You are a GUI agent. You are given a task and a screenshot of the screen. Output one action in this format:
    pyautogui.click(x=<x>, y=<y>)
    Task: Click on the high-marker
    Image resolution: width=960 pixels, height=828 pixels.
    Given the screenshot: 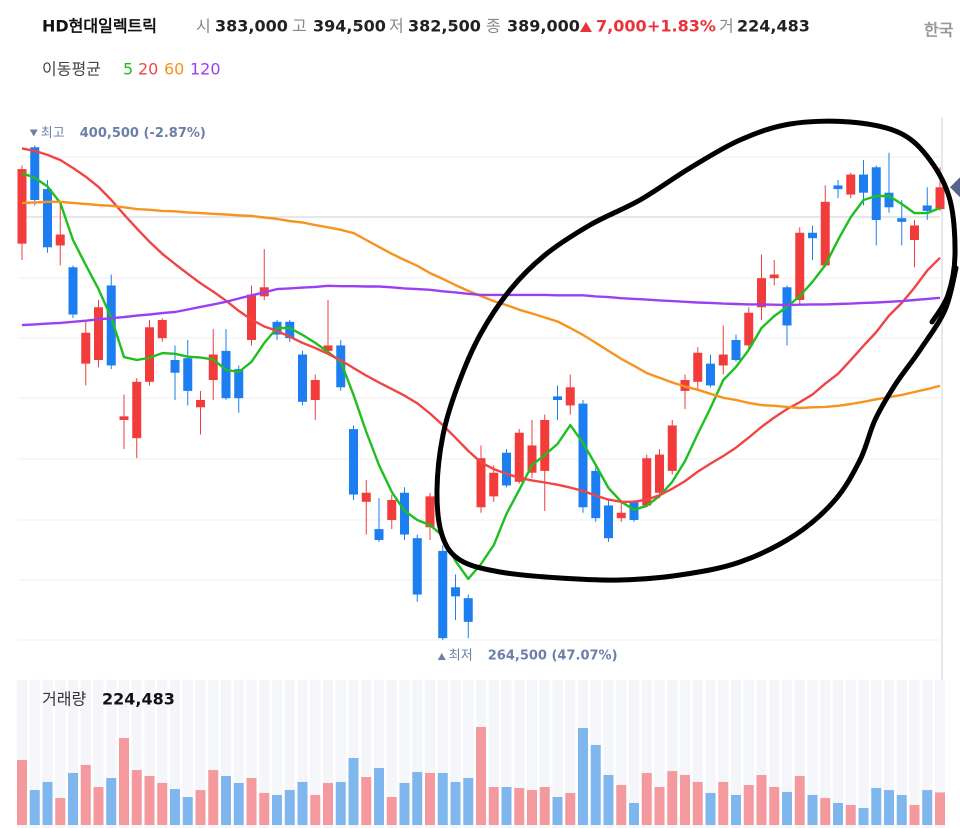 What is the action you would take?
    pyautogui.click(x=33, y=133)
    